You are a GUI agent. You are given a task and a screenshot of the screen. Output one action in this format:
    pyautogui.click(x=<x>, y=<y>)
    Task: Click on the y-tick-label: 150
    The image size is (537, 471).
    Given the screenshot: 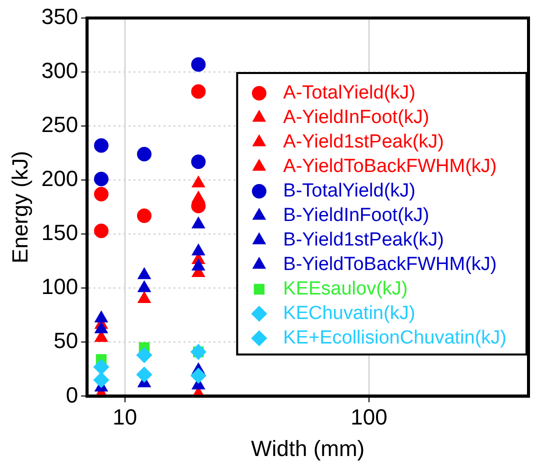 What is the action you would take?
    pyautogui.click(x=59, y=233)
    